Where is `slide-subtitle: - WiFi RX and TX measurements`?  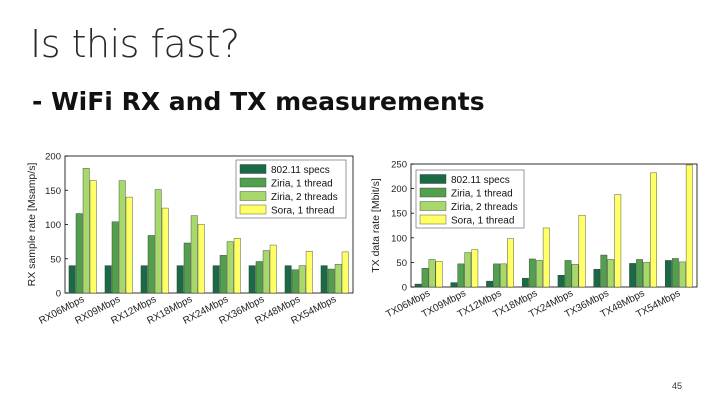
slide-subtitle: - WiFi RX and TX measurements is located at coordinates (258, 101).